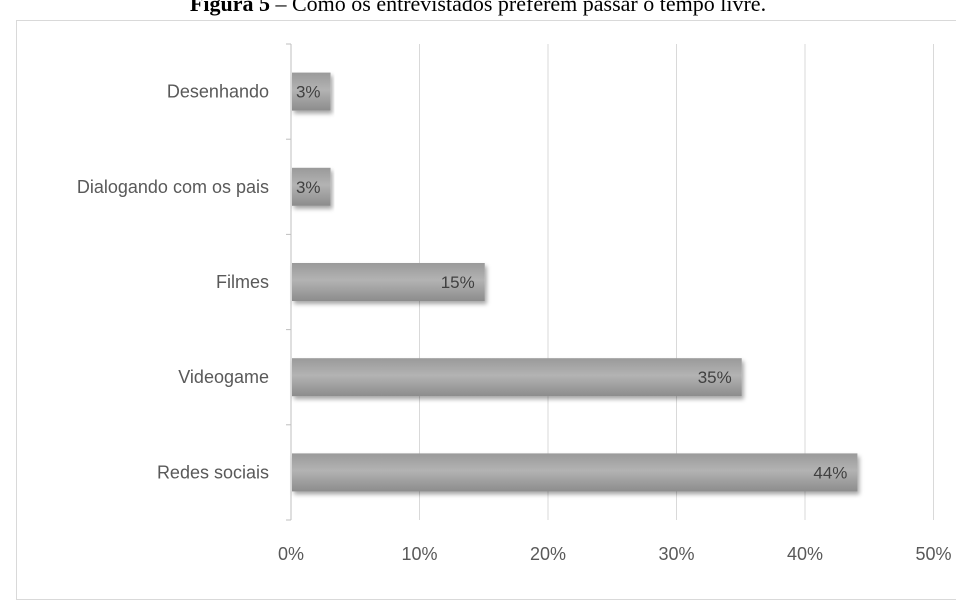 This screenshot has width=956, height=600. Describe the element at coordinates (218, 92) in the screenshot. I see `category-label-0: Desenhando` at that location.